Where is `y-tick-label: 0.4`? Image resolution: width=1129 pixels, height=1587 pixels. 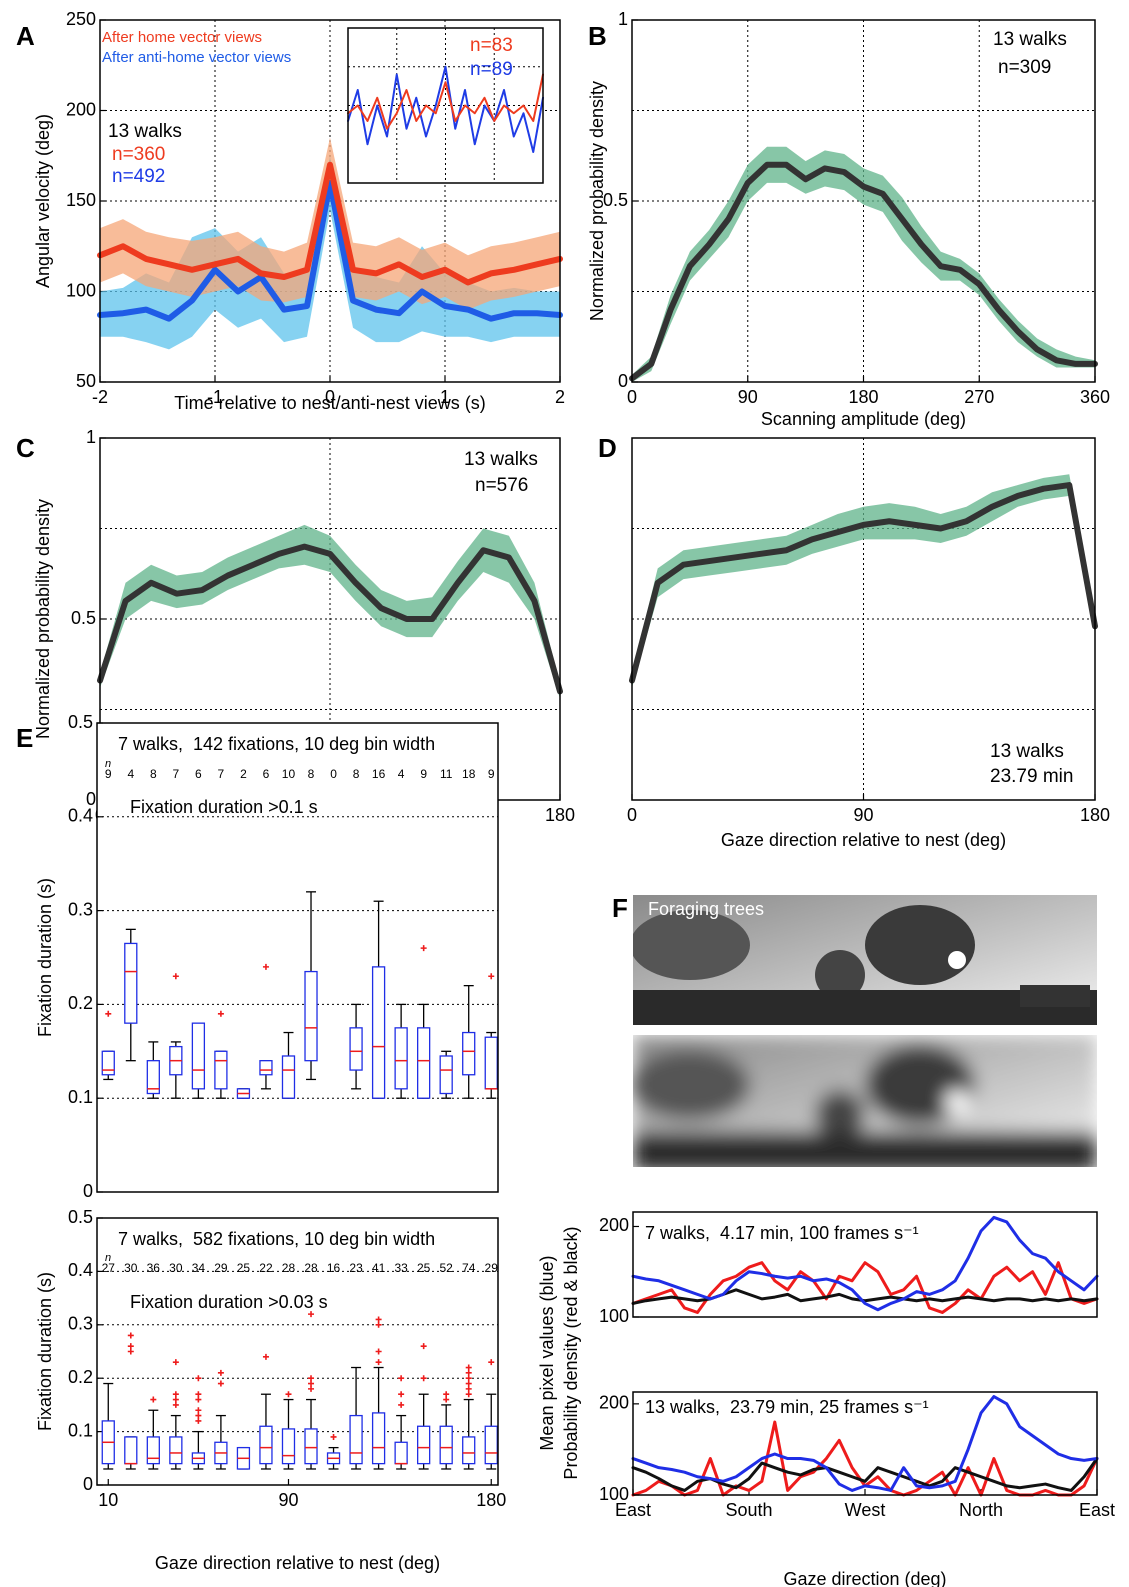 y-tick-label: 0.4 is located at coordinates (80, 816).